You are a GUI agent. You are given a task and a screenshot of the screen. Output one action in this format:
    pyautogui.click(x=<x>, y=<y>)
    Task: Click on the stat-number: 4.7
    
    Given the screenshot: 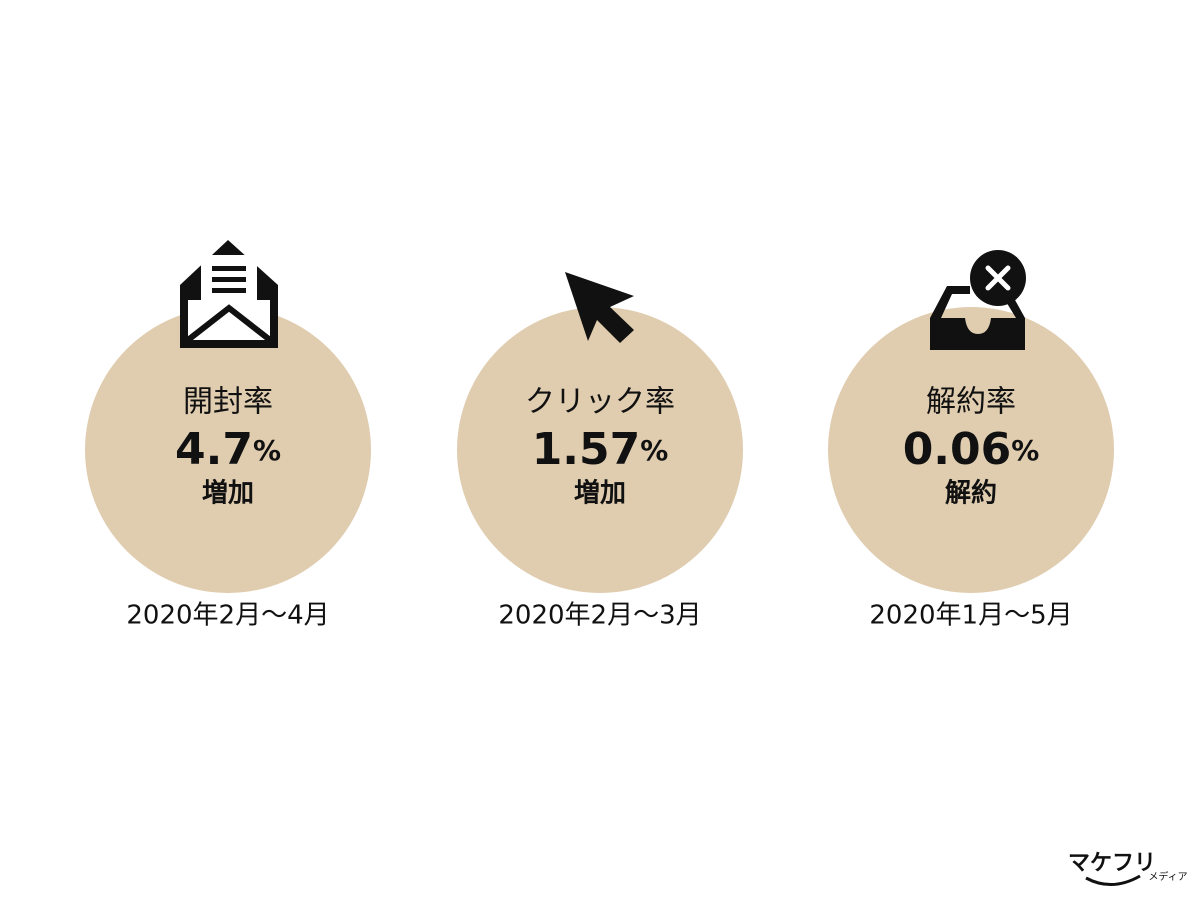 What is the action you would take?
    pyautogui.click(x=214, y=449)
    